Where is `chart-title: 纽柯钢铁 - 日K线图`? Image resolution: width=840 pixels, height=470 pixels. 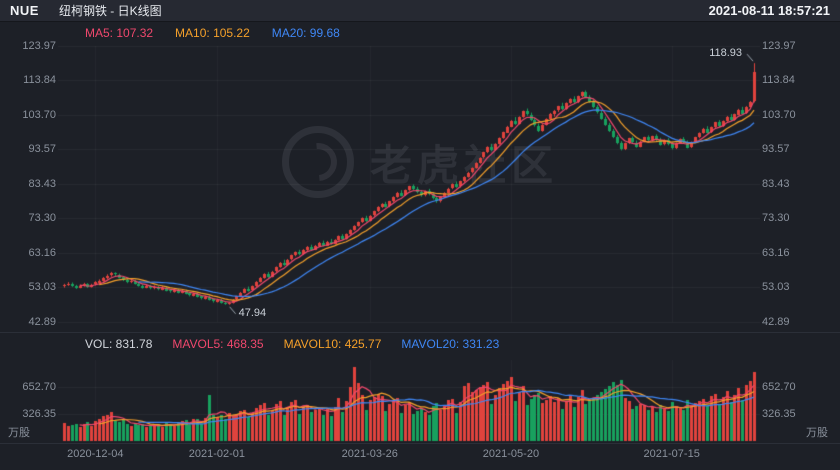
chart-title: 纽柯钢铁 - 日K线图 is located at coordinates (110, 11).